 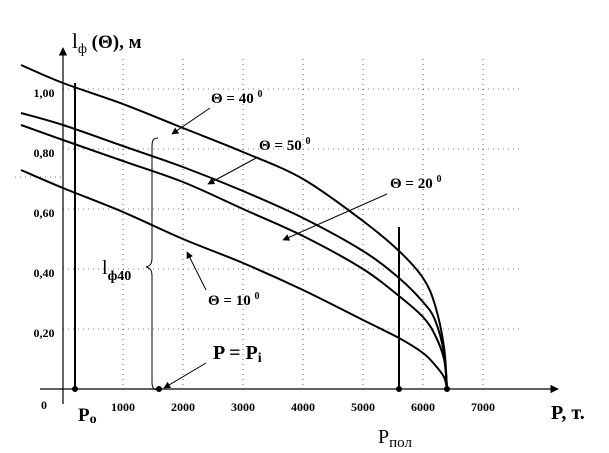 What do you see at coordinates (236, 98) in the screenshot?
I see `theta40-label: Θ = 40 0` at bounding box center [236, 98].